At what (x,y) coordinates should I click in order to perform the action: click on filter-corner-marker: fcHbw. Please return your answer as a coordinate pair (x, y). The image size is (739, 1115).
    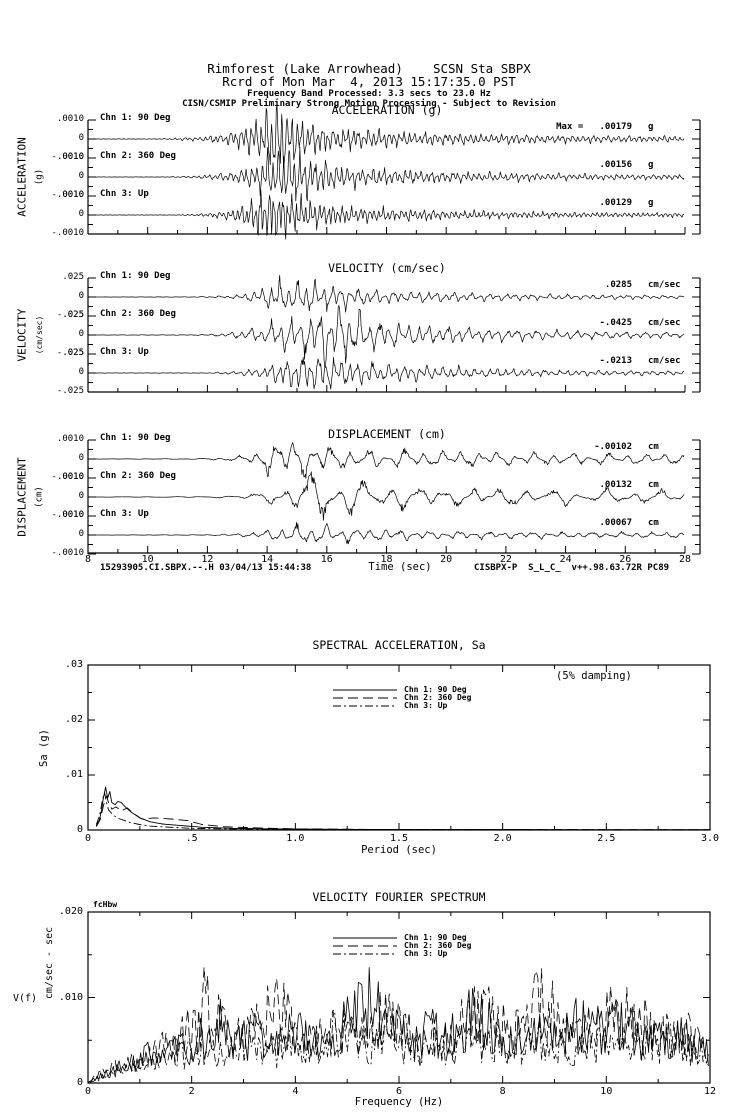
    Looking at the image, I should click on (105, 904).